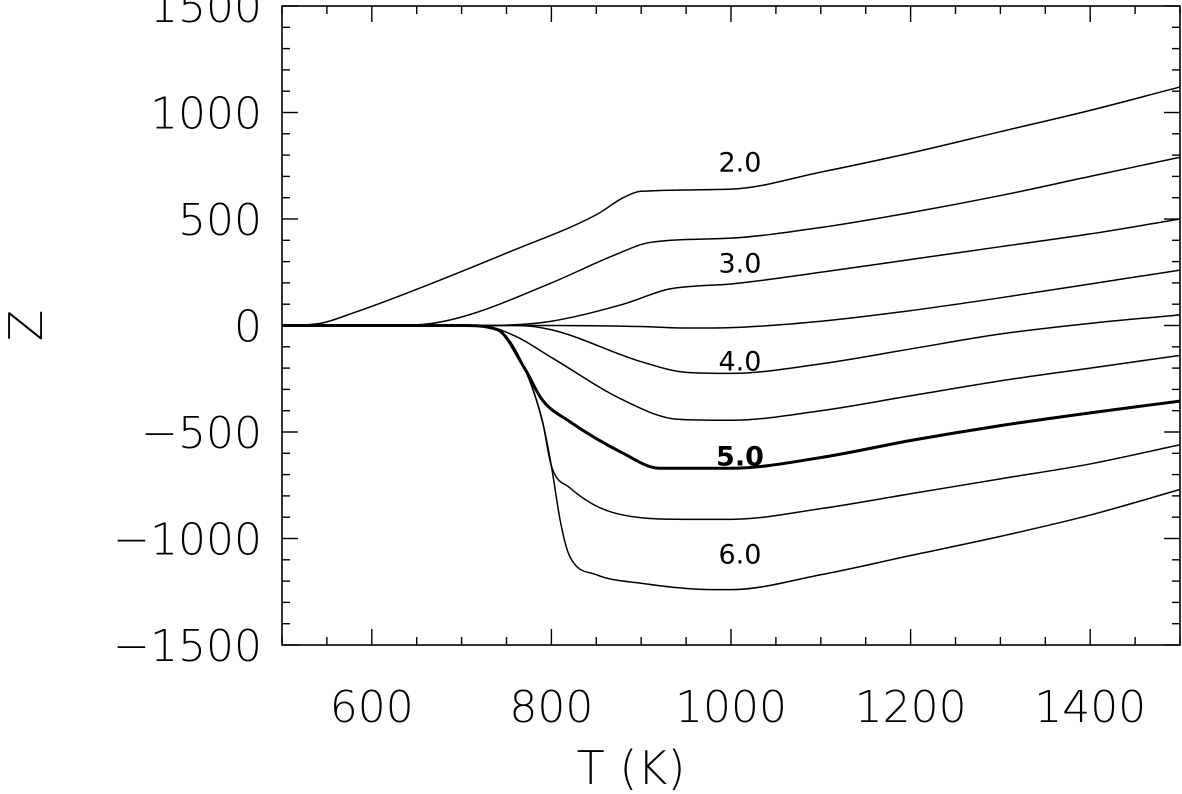 This screenshot has height=794, width=1182. Describe the element at coordinates (1090, 707) in the screenshot. I see `x-tick-label: 1400` at that location.